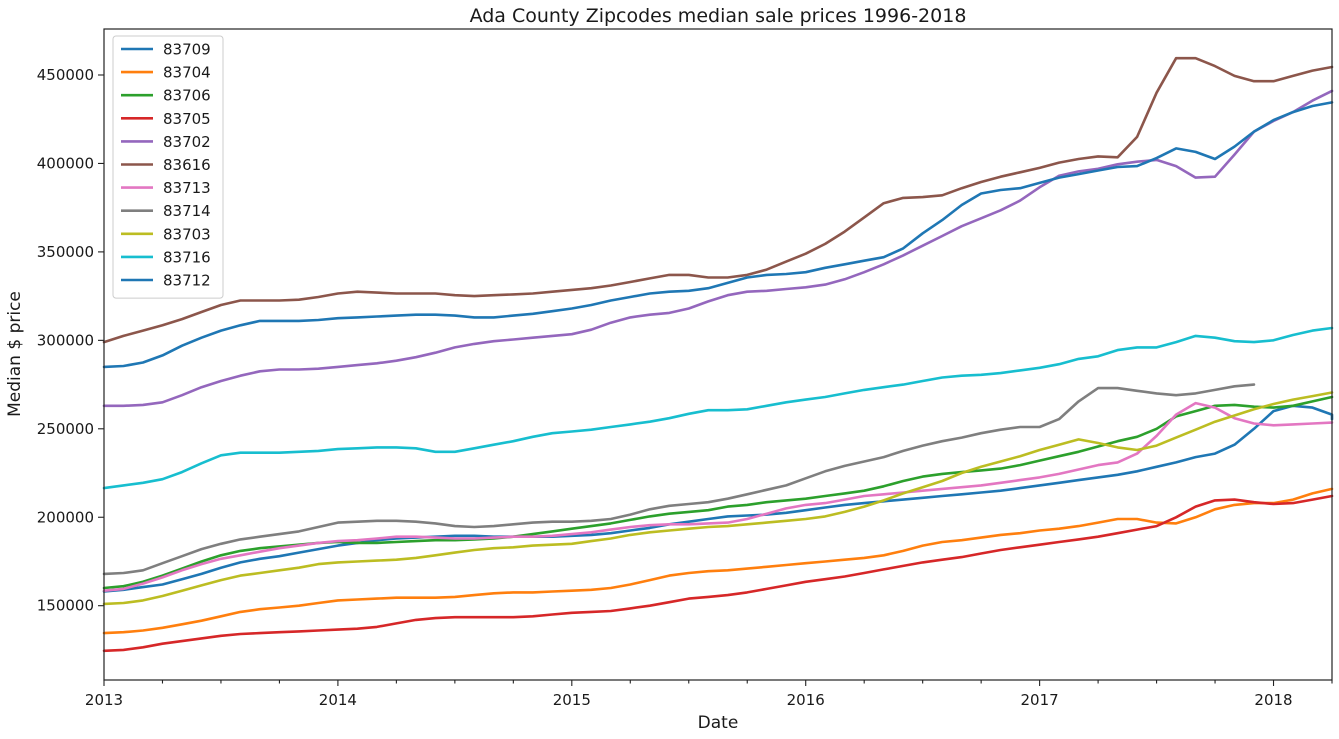 The width and height of the screenshot is (1339, 739). Describe the element at coordinates (187, 211) in the screenshot. I see `legend-entry-label: 83714` at that location.